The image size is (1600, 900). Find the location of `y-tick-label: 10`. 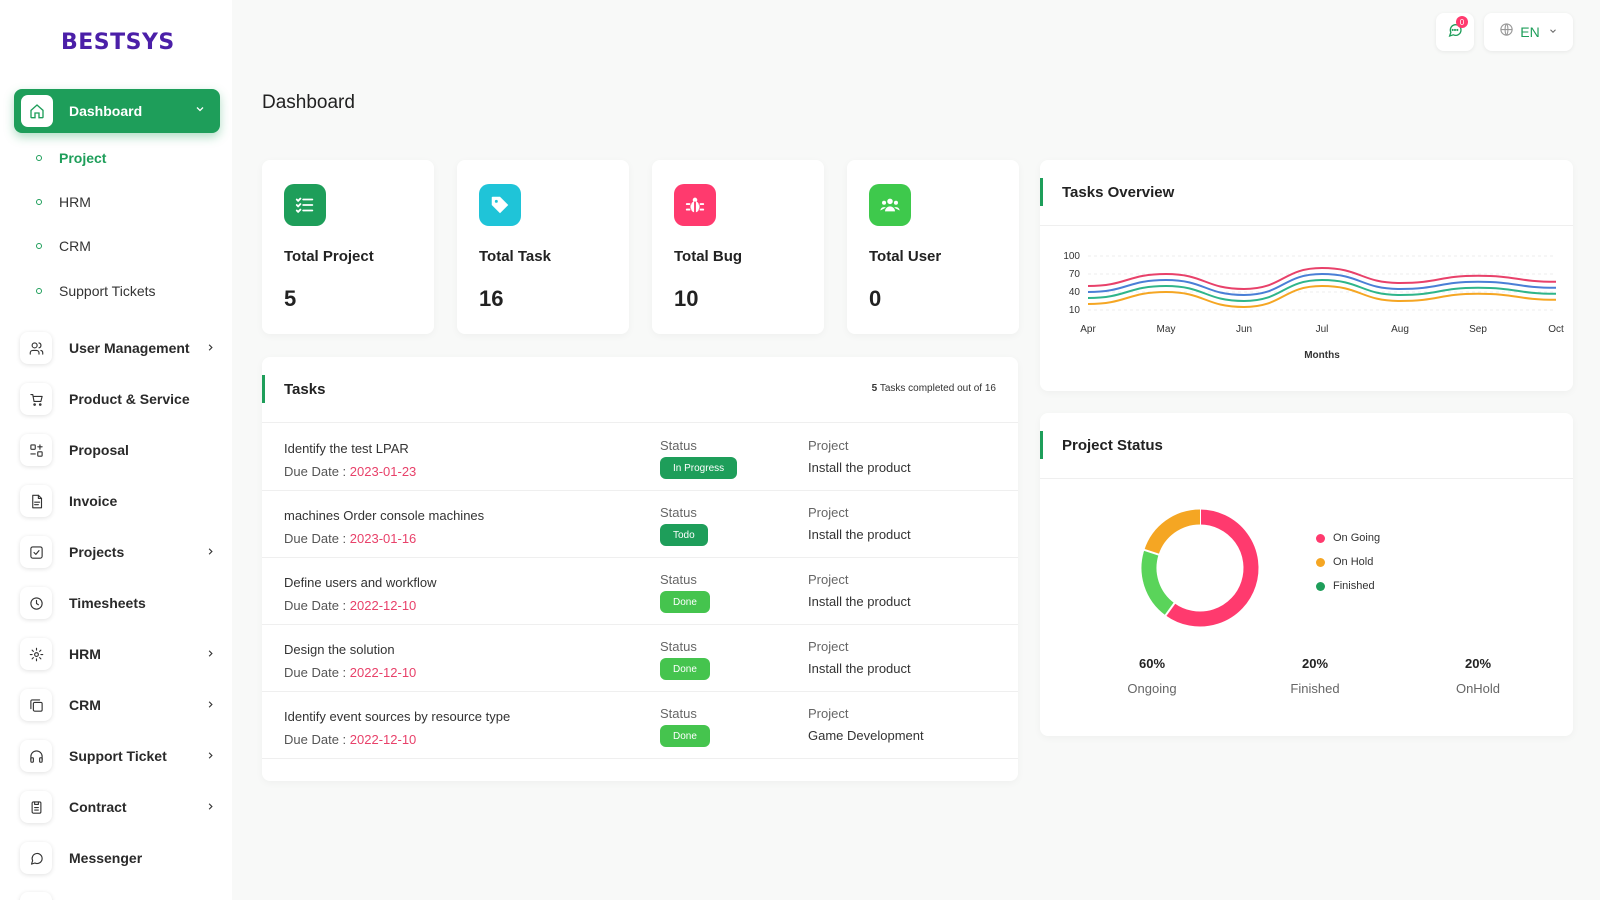

y-tick-label: 10 is located at coordinates (1075, 310).